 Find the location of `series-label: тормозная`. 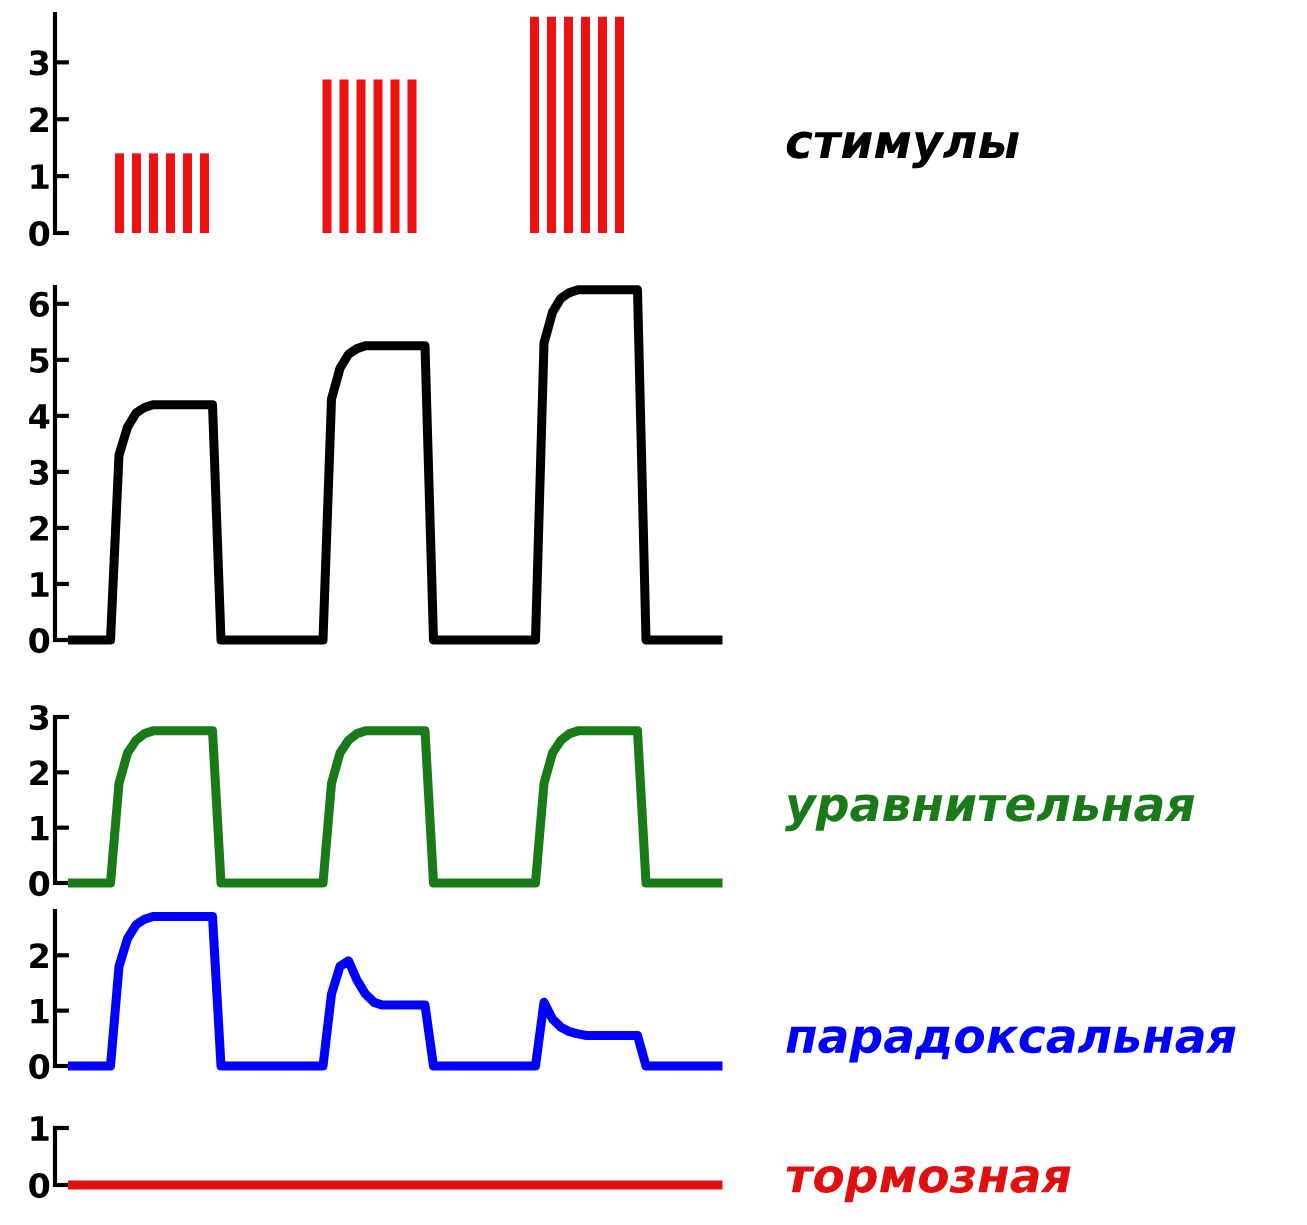

series-label: тормозная is located at coordinates (928, 1184).